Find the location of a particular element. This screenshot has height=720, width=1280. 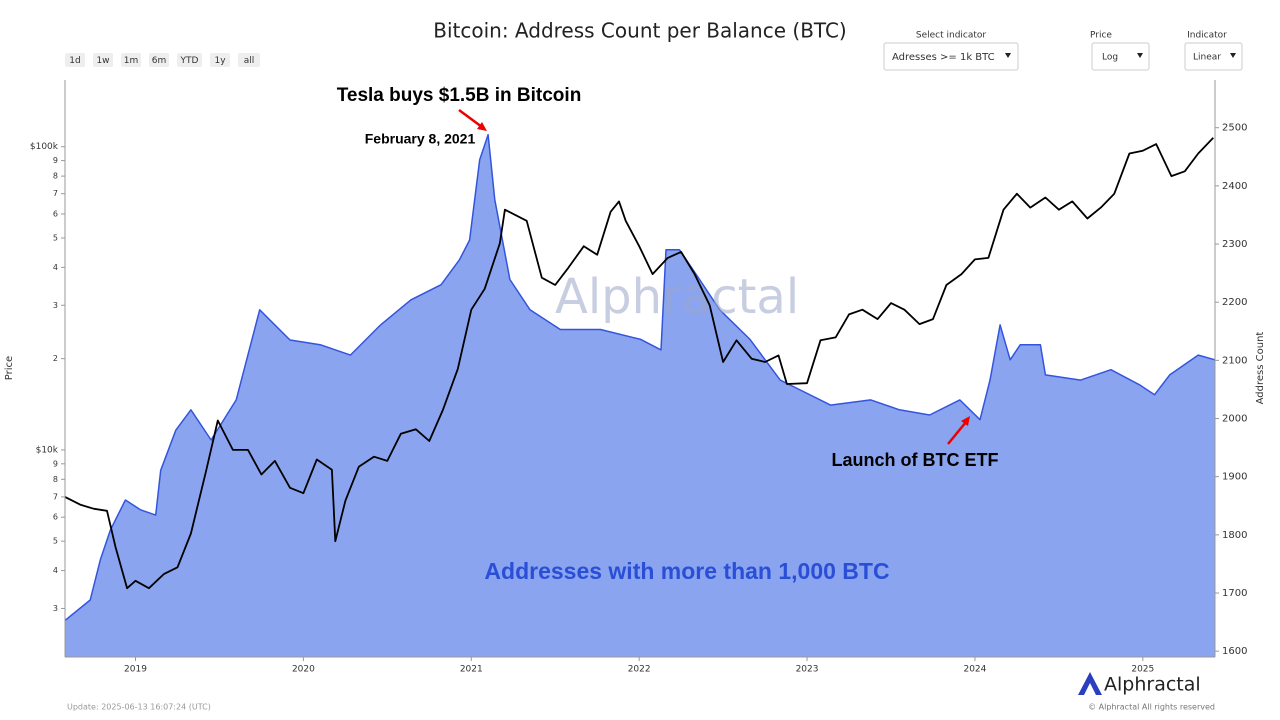

range-button-label: 1m is located at coordinates (131, 61).